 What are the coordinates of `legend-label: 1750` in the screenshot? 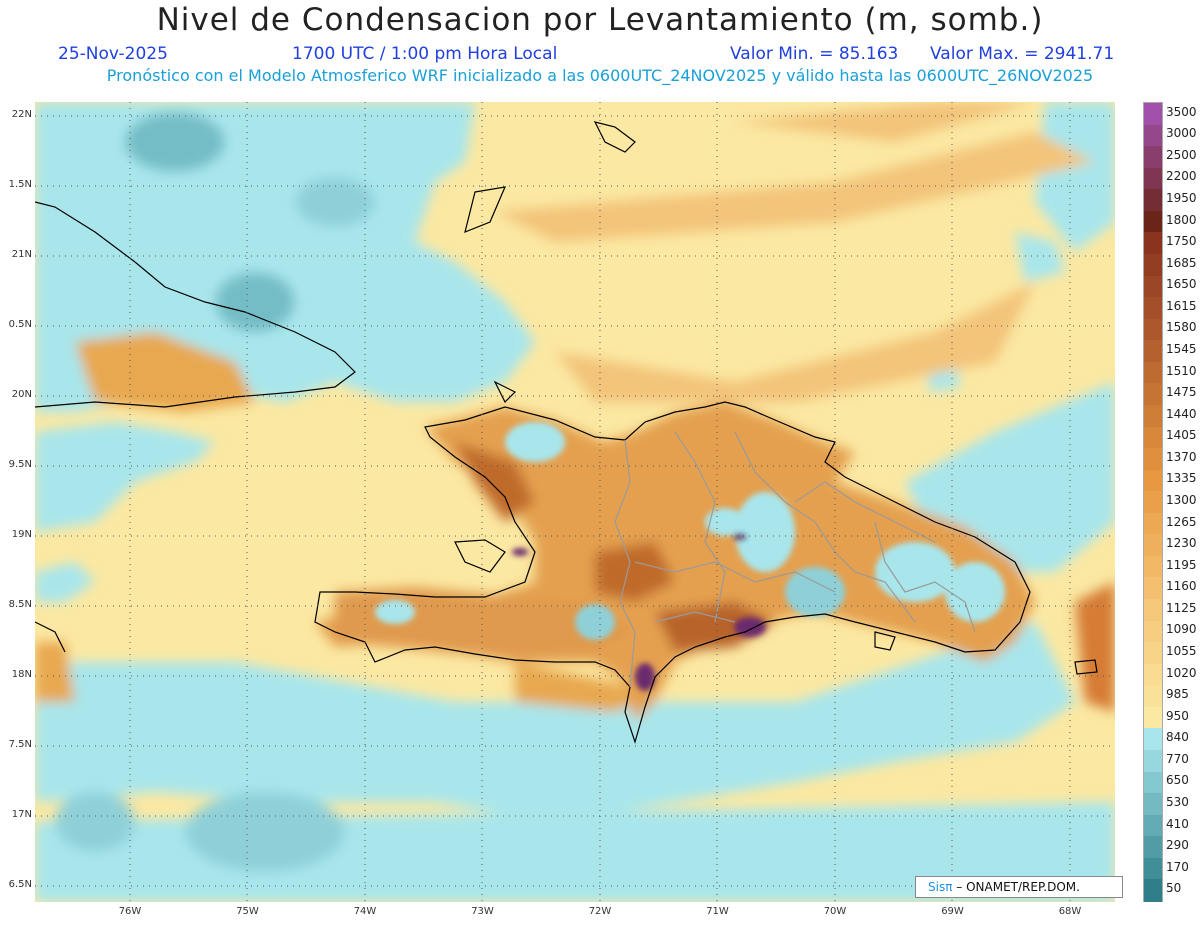 It's located at (1181, 241).